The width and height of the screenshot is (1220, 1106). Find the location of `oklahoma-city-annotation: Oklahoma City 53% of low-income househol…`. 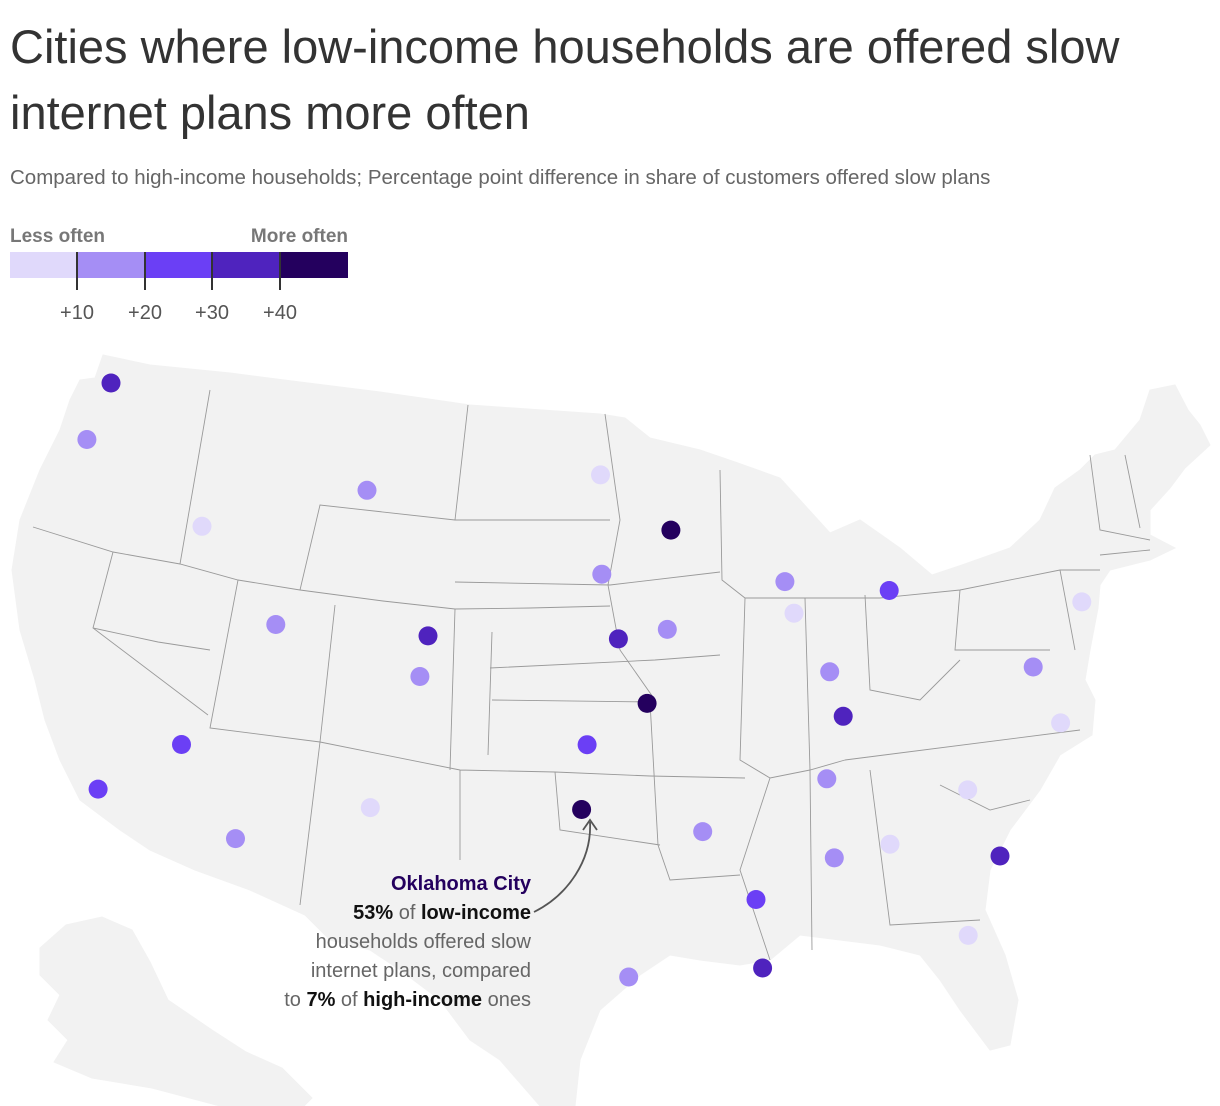

oklahoma-city-annotation: Oklahoma City 53% of low-income househol… is located at coordinates (407, 942).